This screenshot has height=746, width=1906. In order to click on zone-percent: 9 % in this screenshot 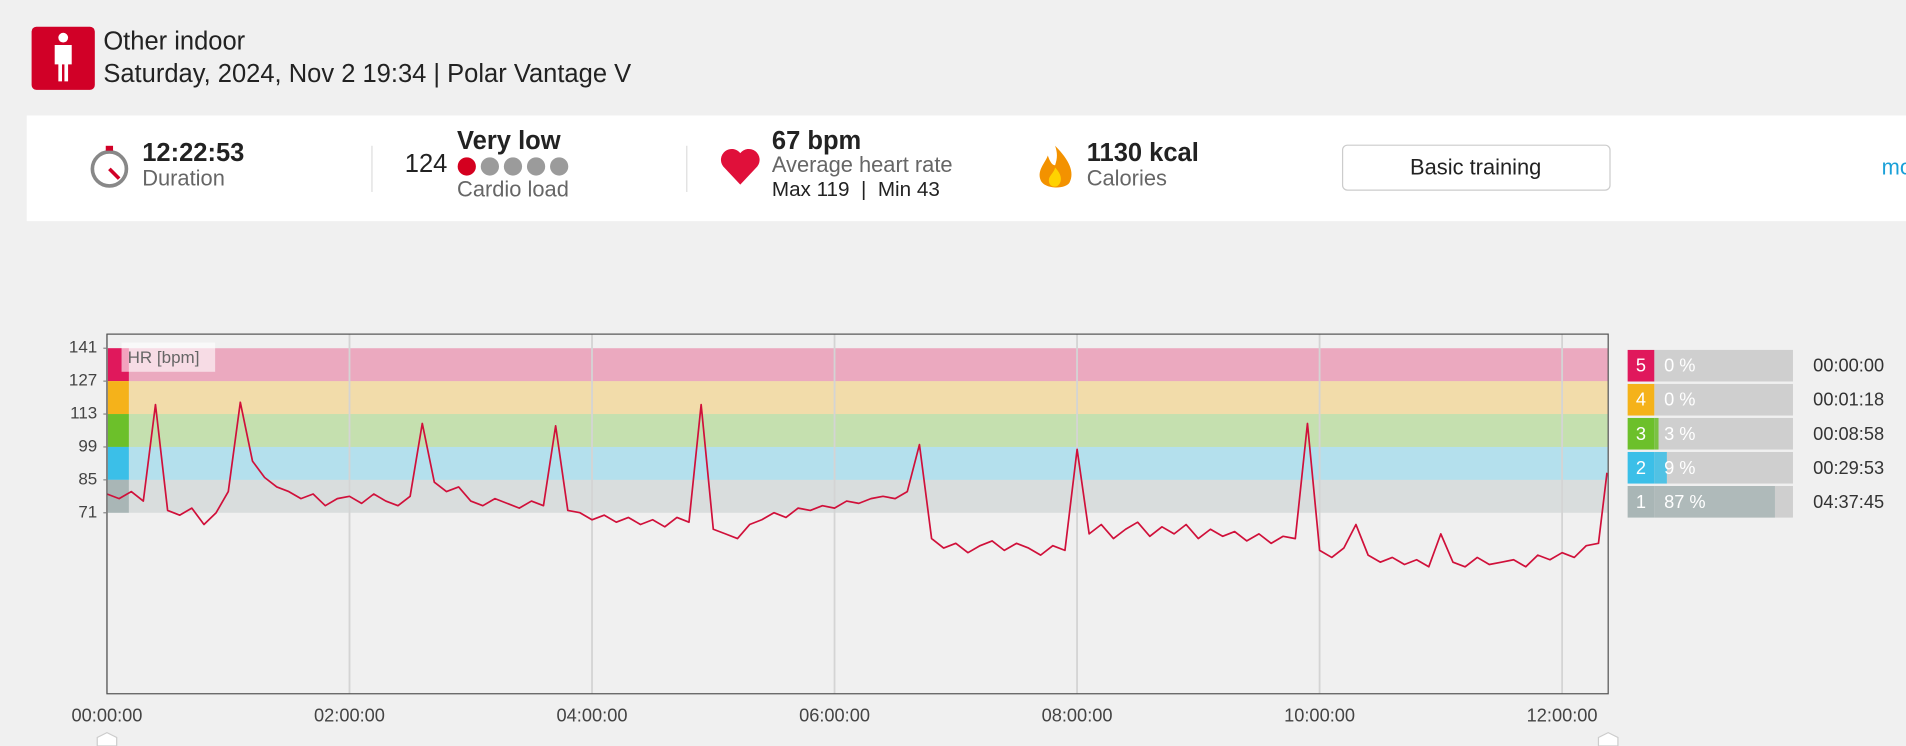, I will do `click(1679, 468)`.